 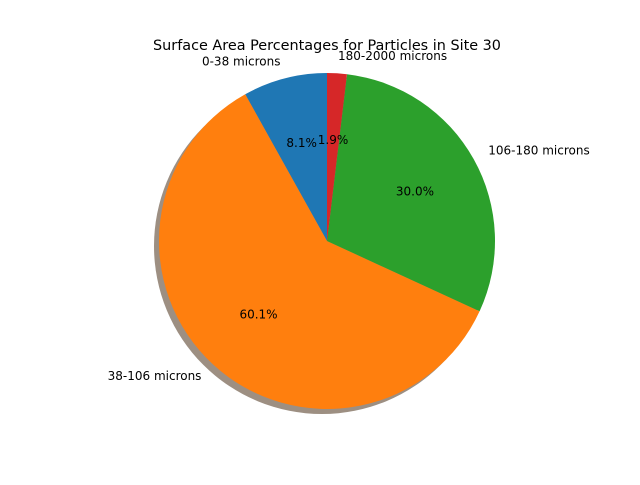 I want to click on slice-value-label: 60.1%, so click(x=258, y=314).